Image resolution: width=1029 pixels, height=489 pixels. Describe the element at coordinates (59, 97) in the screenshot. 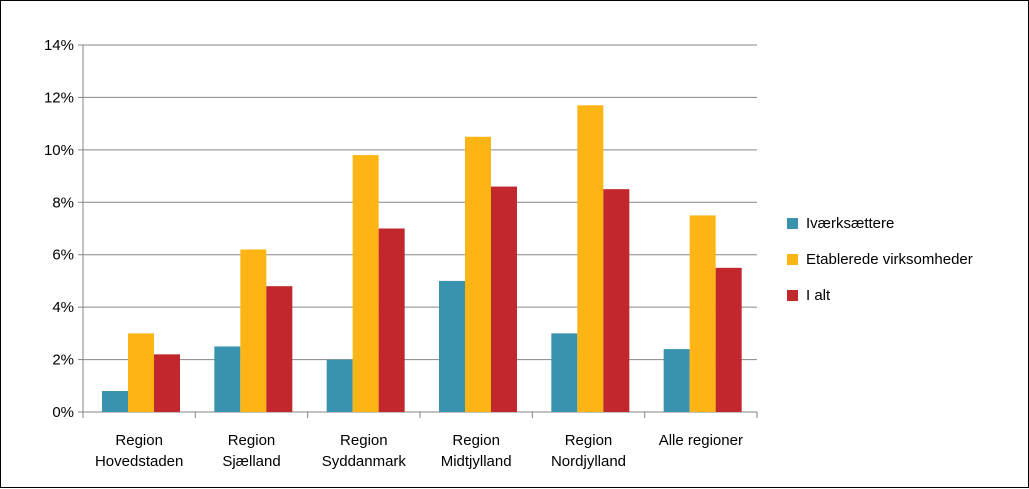

I see `y-tick-label: 12%` at that location.